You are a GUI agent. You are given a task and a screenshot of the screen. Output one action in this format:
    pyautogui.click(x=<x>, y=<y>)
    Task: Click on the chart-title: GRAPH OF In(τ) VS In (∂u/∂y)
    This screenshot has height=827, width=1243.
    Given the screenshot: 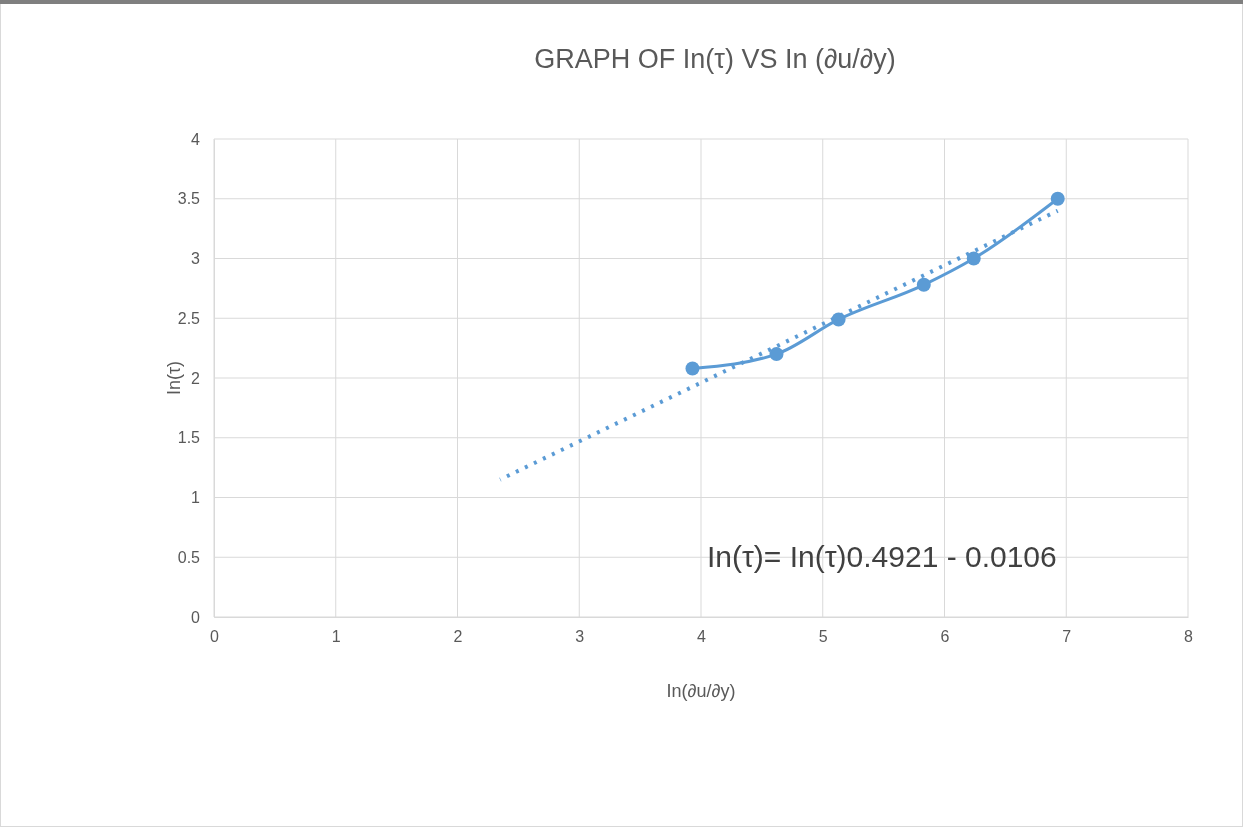 What is the action you would take?
    pyautogui.click(x=715, y=59)
    